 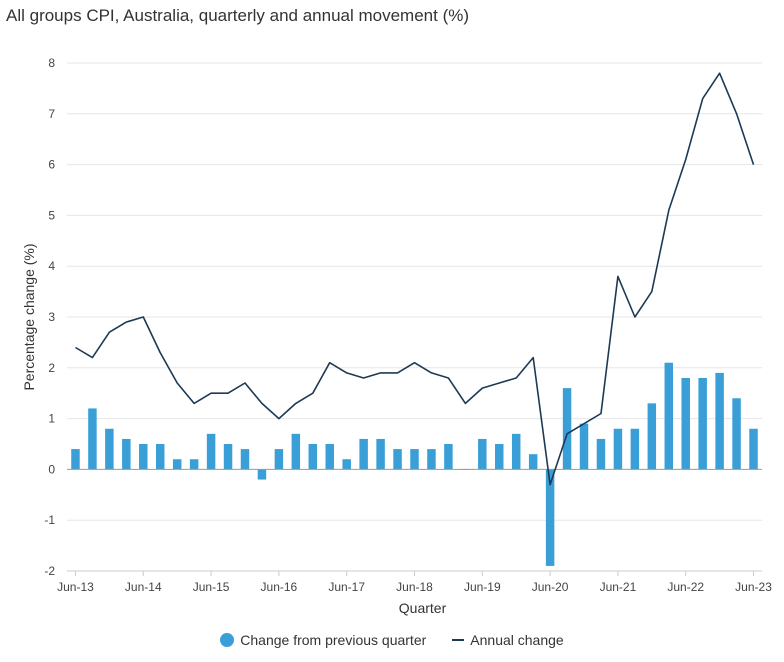 I want to click on legend-bar-label: Change from previous quarter, so click(x=333, y=640).